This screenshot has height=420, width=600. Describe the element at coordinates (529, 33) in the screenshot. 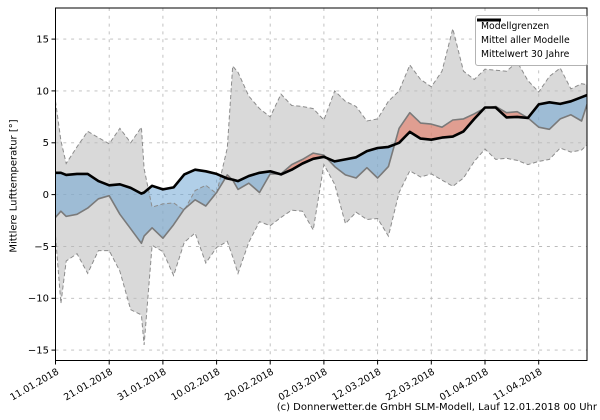

I see `legend-item-model-mean: Mittel aller Modelle` at that location.